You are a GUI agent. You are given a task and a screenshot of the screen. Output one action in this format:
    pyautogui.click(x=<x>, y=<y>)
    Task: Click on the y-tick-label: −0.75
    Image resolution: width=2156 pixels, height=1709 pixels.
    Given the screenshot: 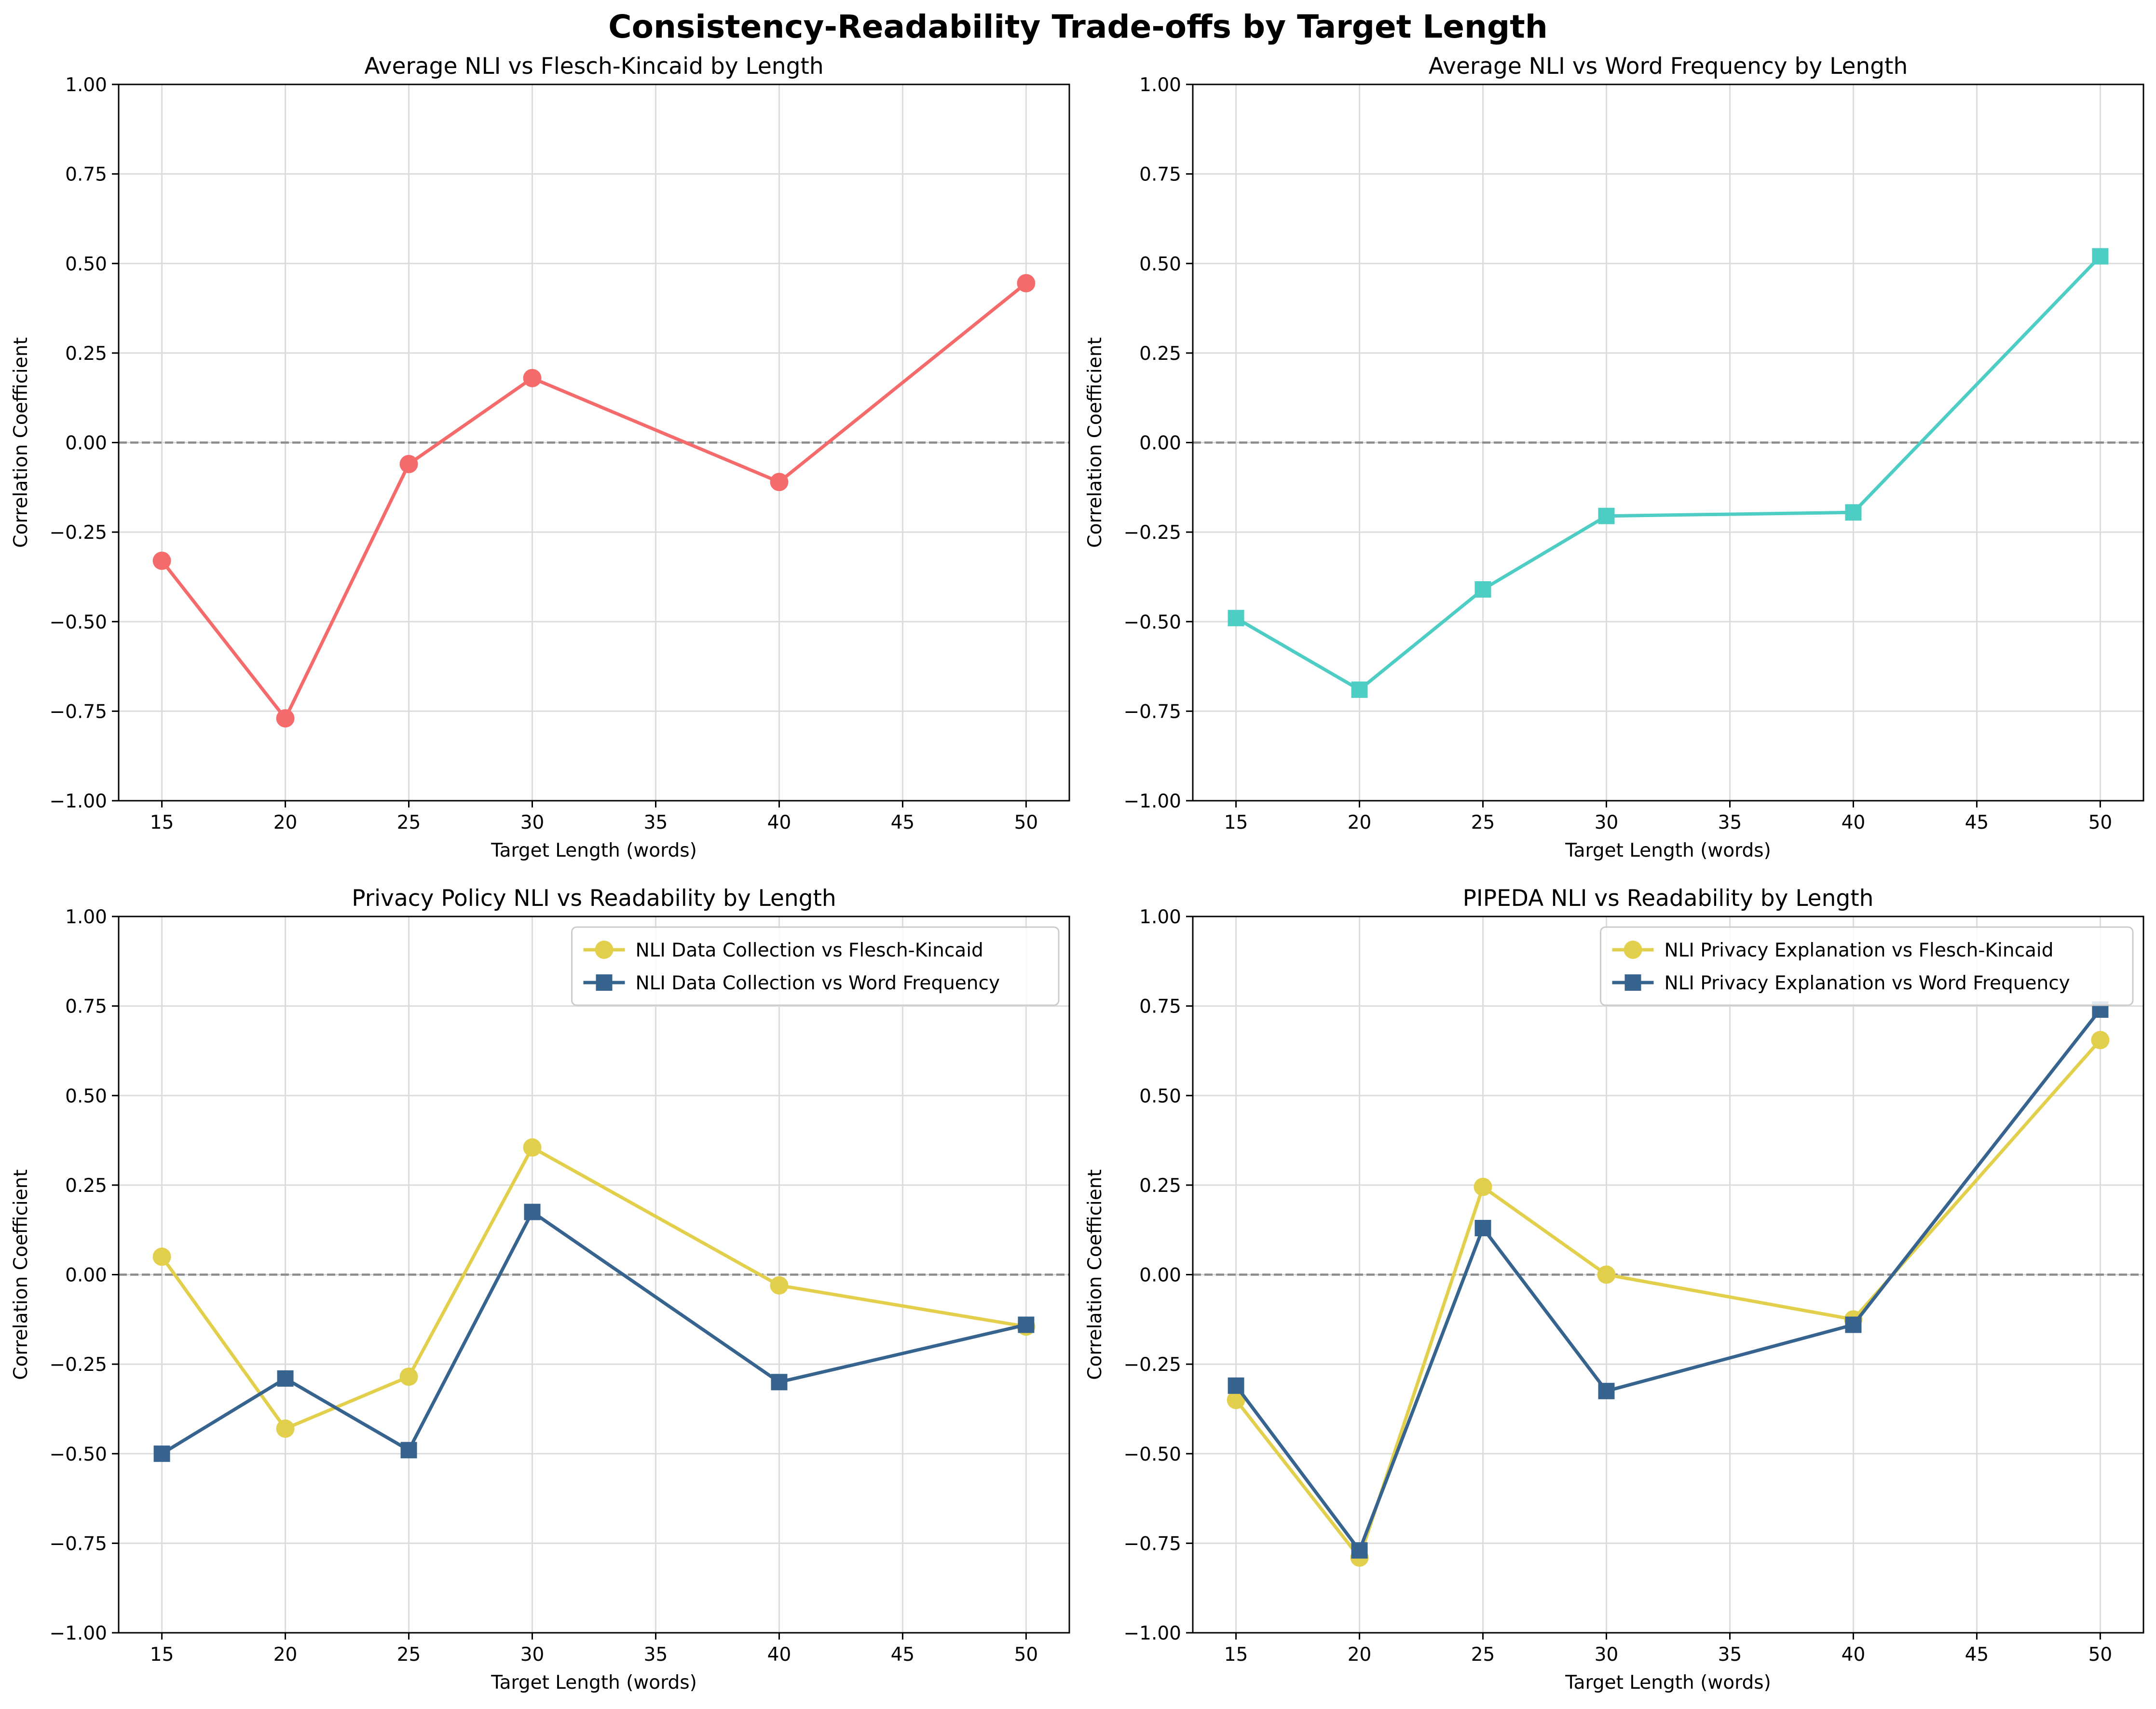 What is the action you would take?
    pyautogui.click(x=78, y=1544)
    